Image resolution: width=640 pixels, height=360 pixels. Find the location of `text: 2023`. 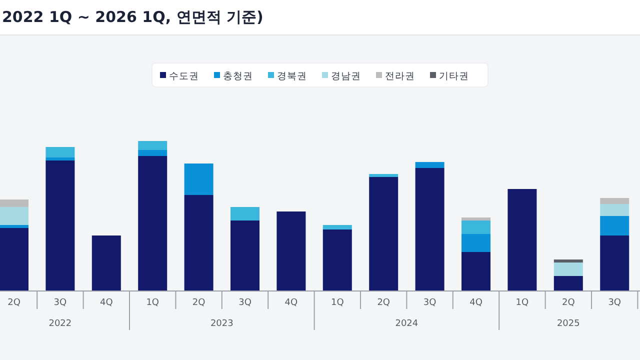

text: 2023 is located at coordinates (222, 324).